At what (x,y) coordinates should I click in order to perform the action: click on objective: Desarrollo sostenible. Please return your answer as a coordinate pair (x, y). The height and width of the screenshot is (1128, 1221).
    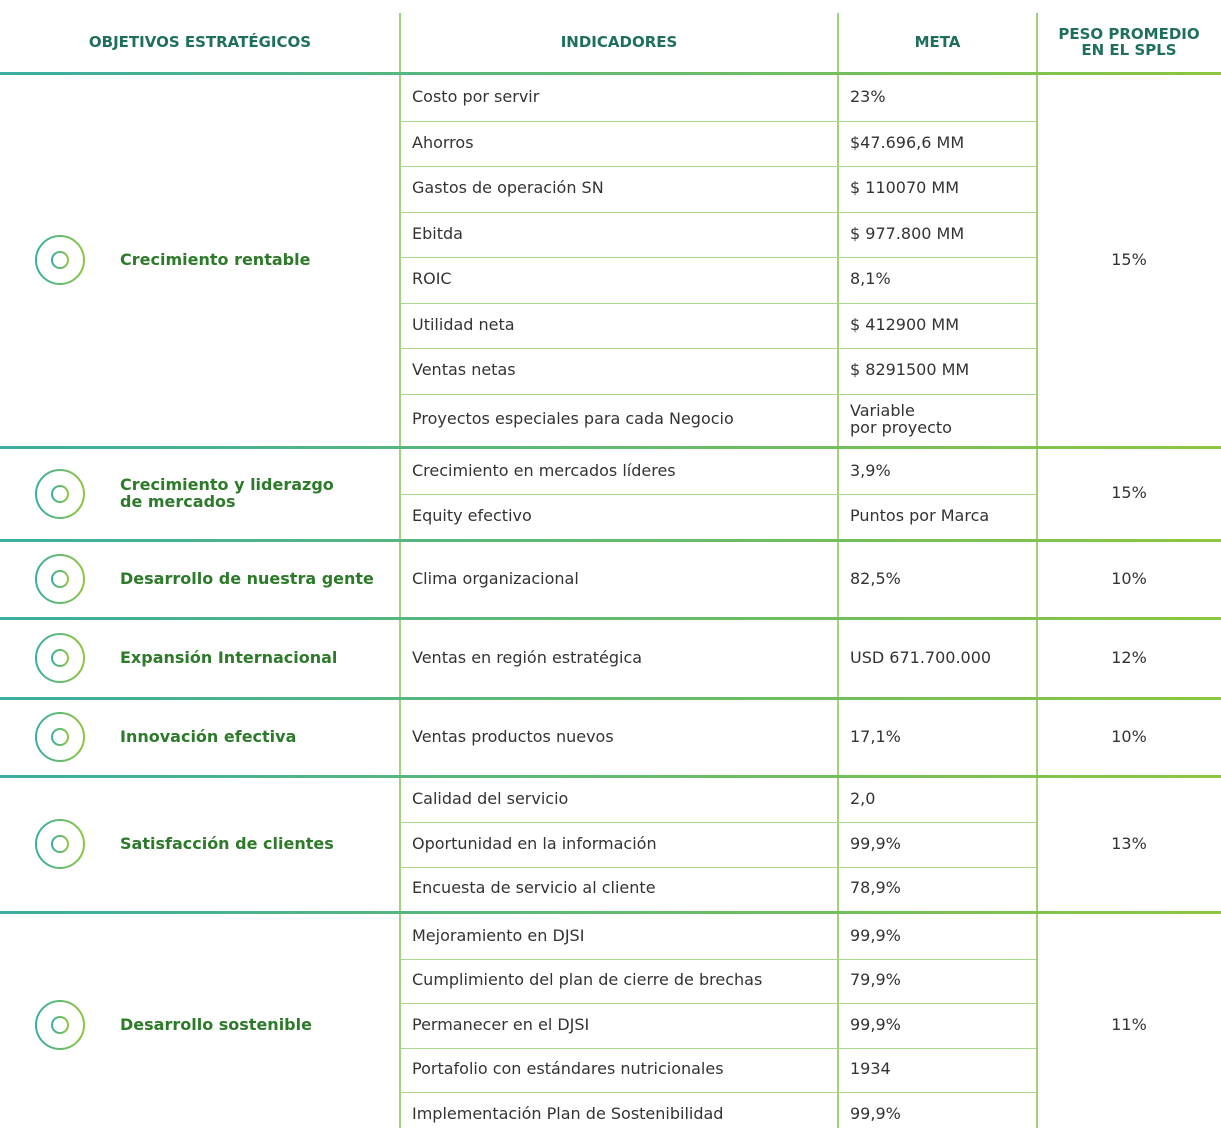
    Looking at the image, I should click on (216, 1024).